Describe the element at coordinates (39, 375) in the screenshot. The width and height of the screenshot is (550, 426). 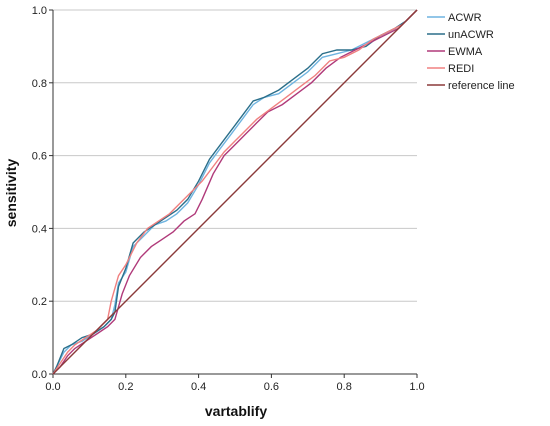
I see `y-tick-label: 0.0` at that location.